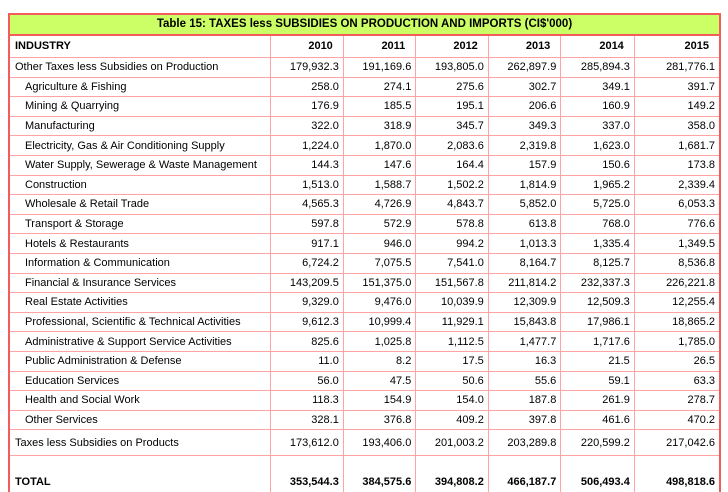  What do you see at coordinates (379, 283) in the screenshot?
I see `value-cell: 151,375.0` at bounding box center [379, 283].